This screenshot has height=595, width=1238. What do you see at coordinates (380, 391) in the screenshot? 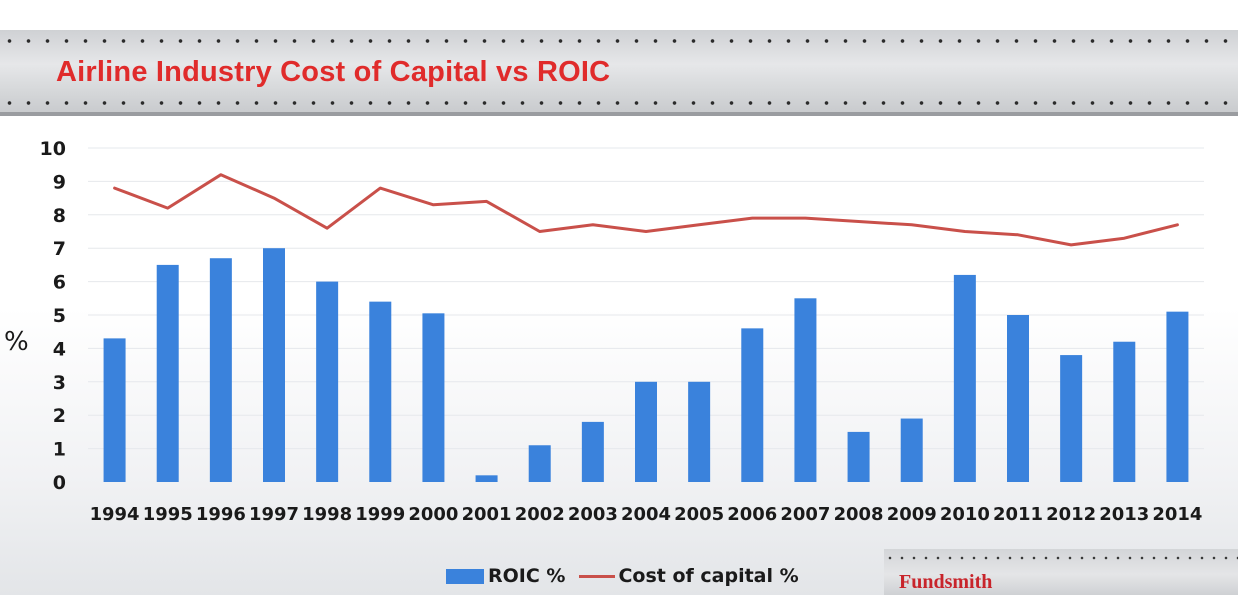
I see `roic-bar-1999` at bounding box center [380, 391].